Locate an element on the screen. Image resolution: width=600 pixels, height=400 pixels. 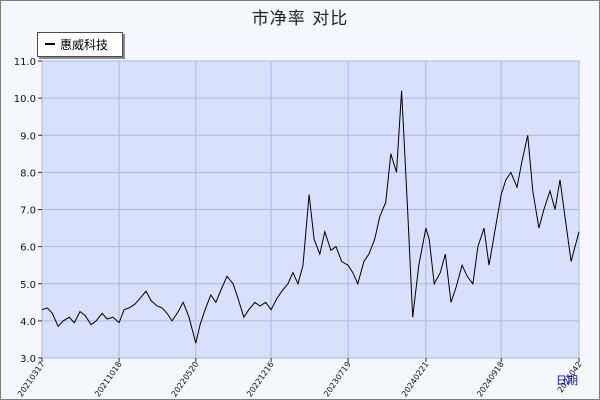
x-tick-label: 20221216 is located at coordinates (260, 379).